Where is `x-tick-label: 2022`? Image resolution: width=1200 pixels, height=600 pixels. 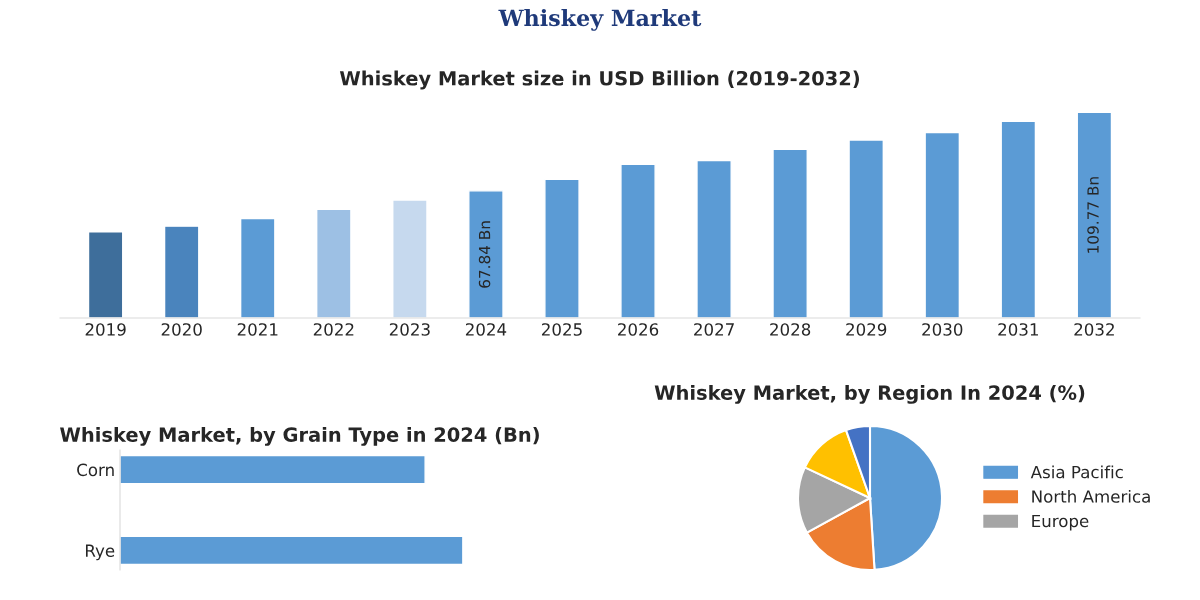
x-tick-label: 2022 is located at coordinates (333, 329).